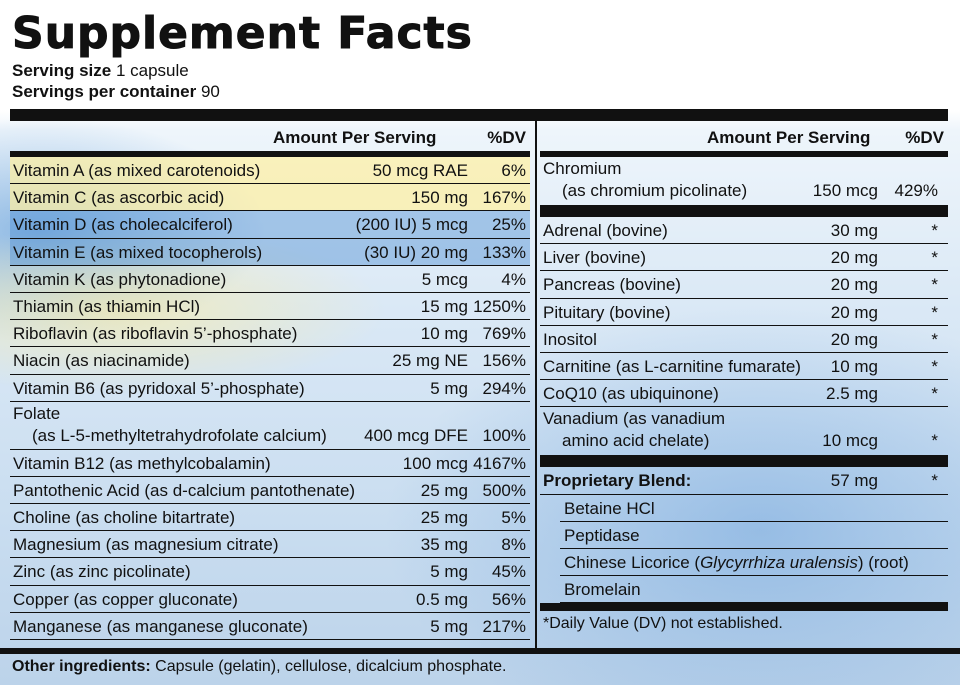 This screenshot has width=960, height=685. What do you see at coordinates (744, 481) in the screenshot?
I see `proprietary-blend-row: Proprietary Blend: 57 mg *` at bounding box center [744, 481].